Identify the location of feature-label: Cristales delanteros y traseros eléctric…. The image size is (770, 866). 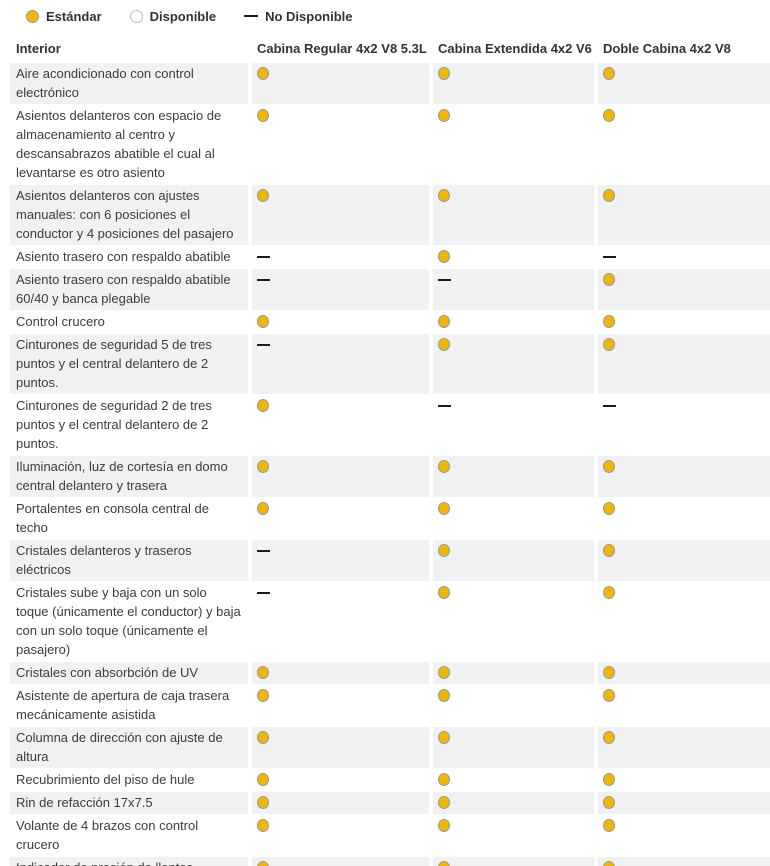
(129, 560).